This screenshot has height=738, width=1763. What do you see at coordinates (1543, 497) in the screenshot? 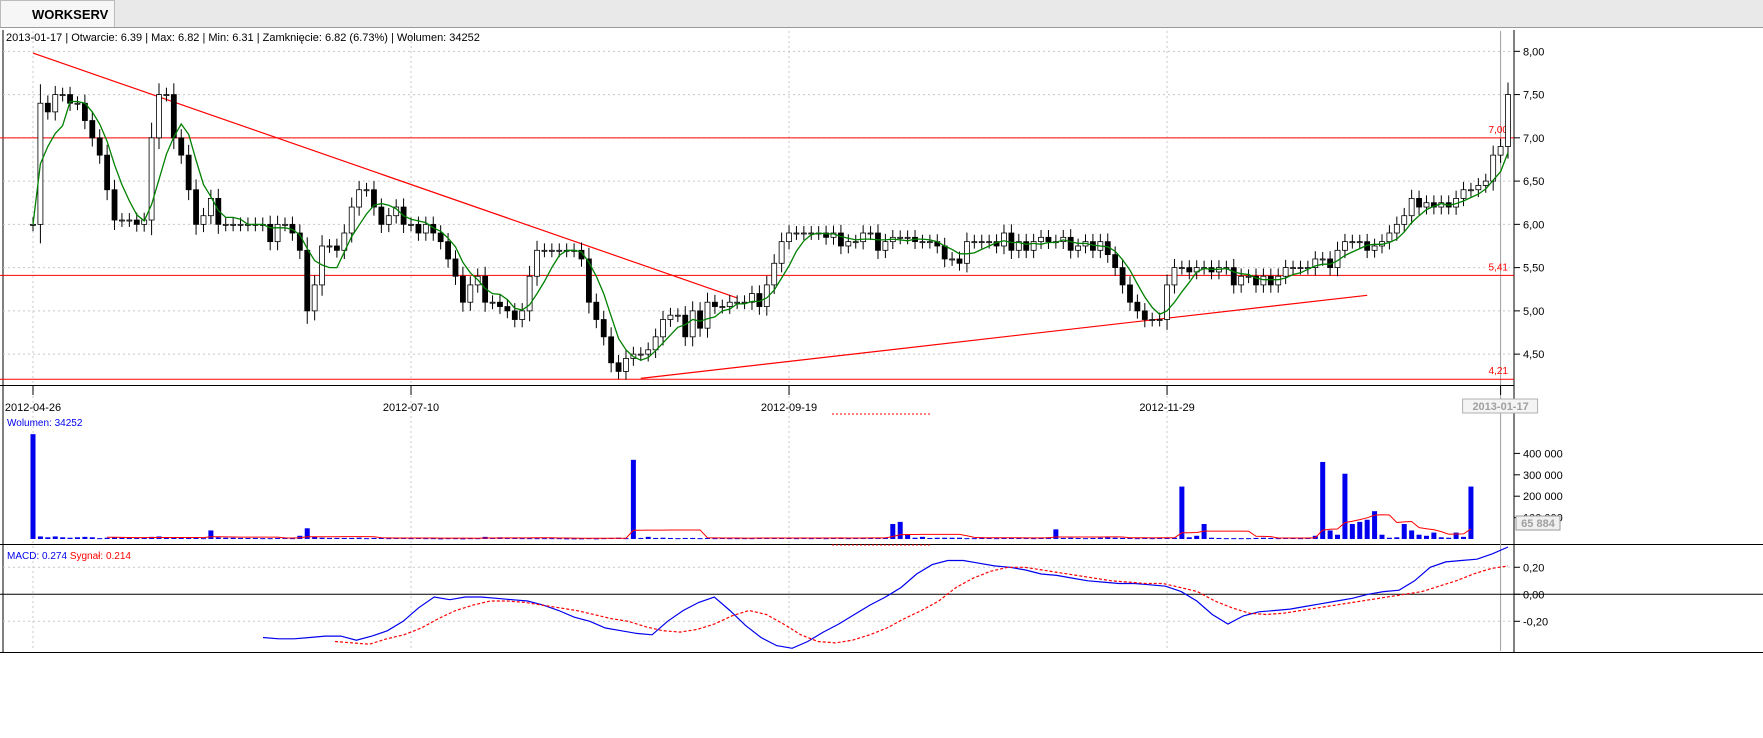
I see `volume-tick-label: 200 000` at bounding box center [1543, 497].